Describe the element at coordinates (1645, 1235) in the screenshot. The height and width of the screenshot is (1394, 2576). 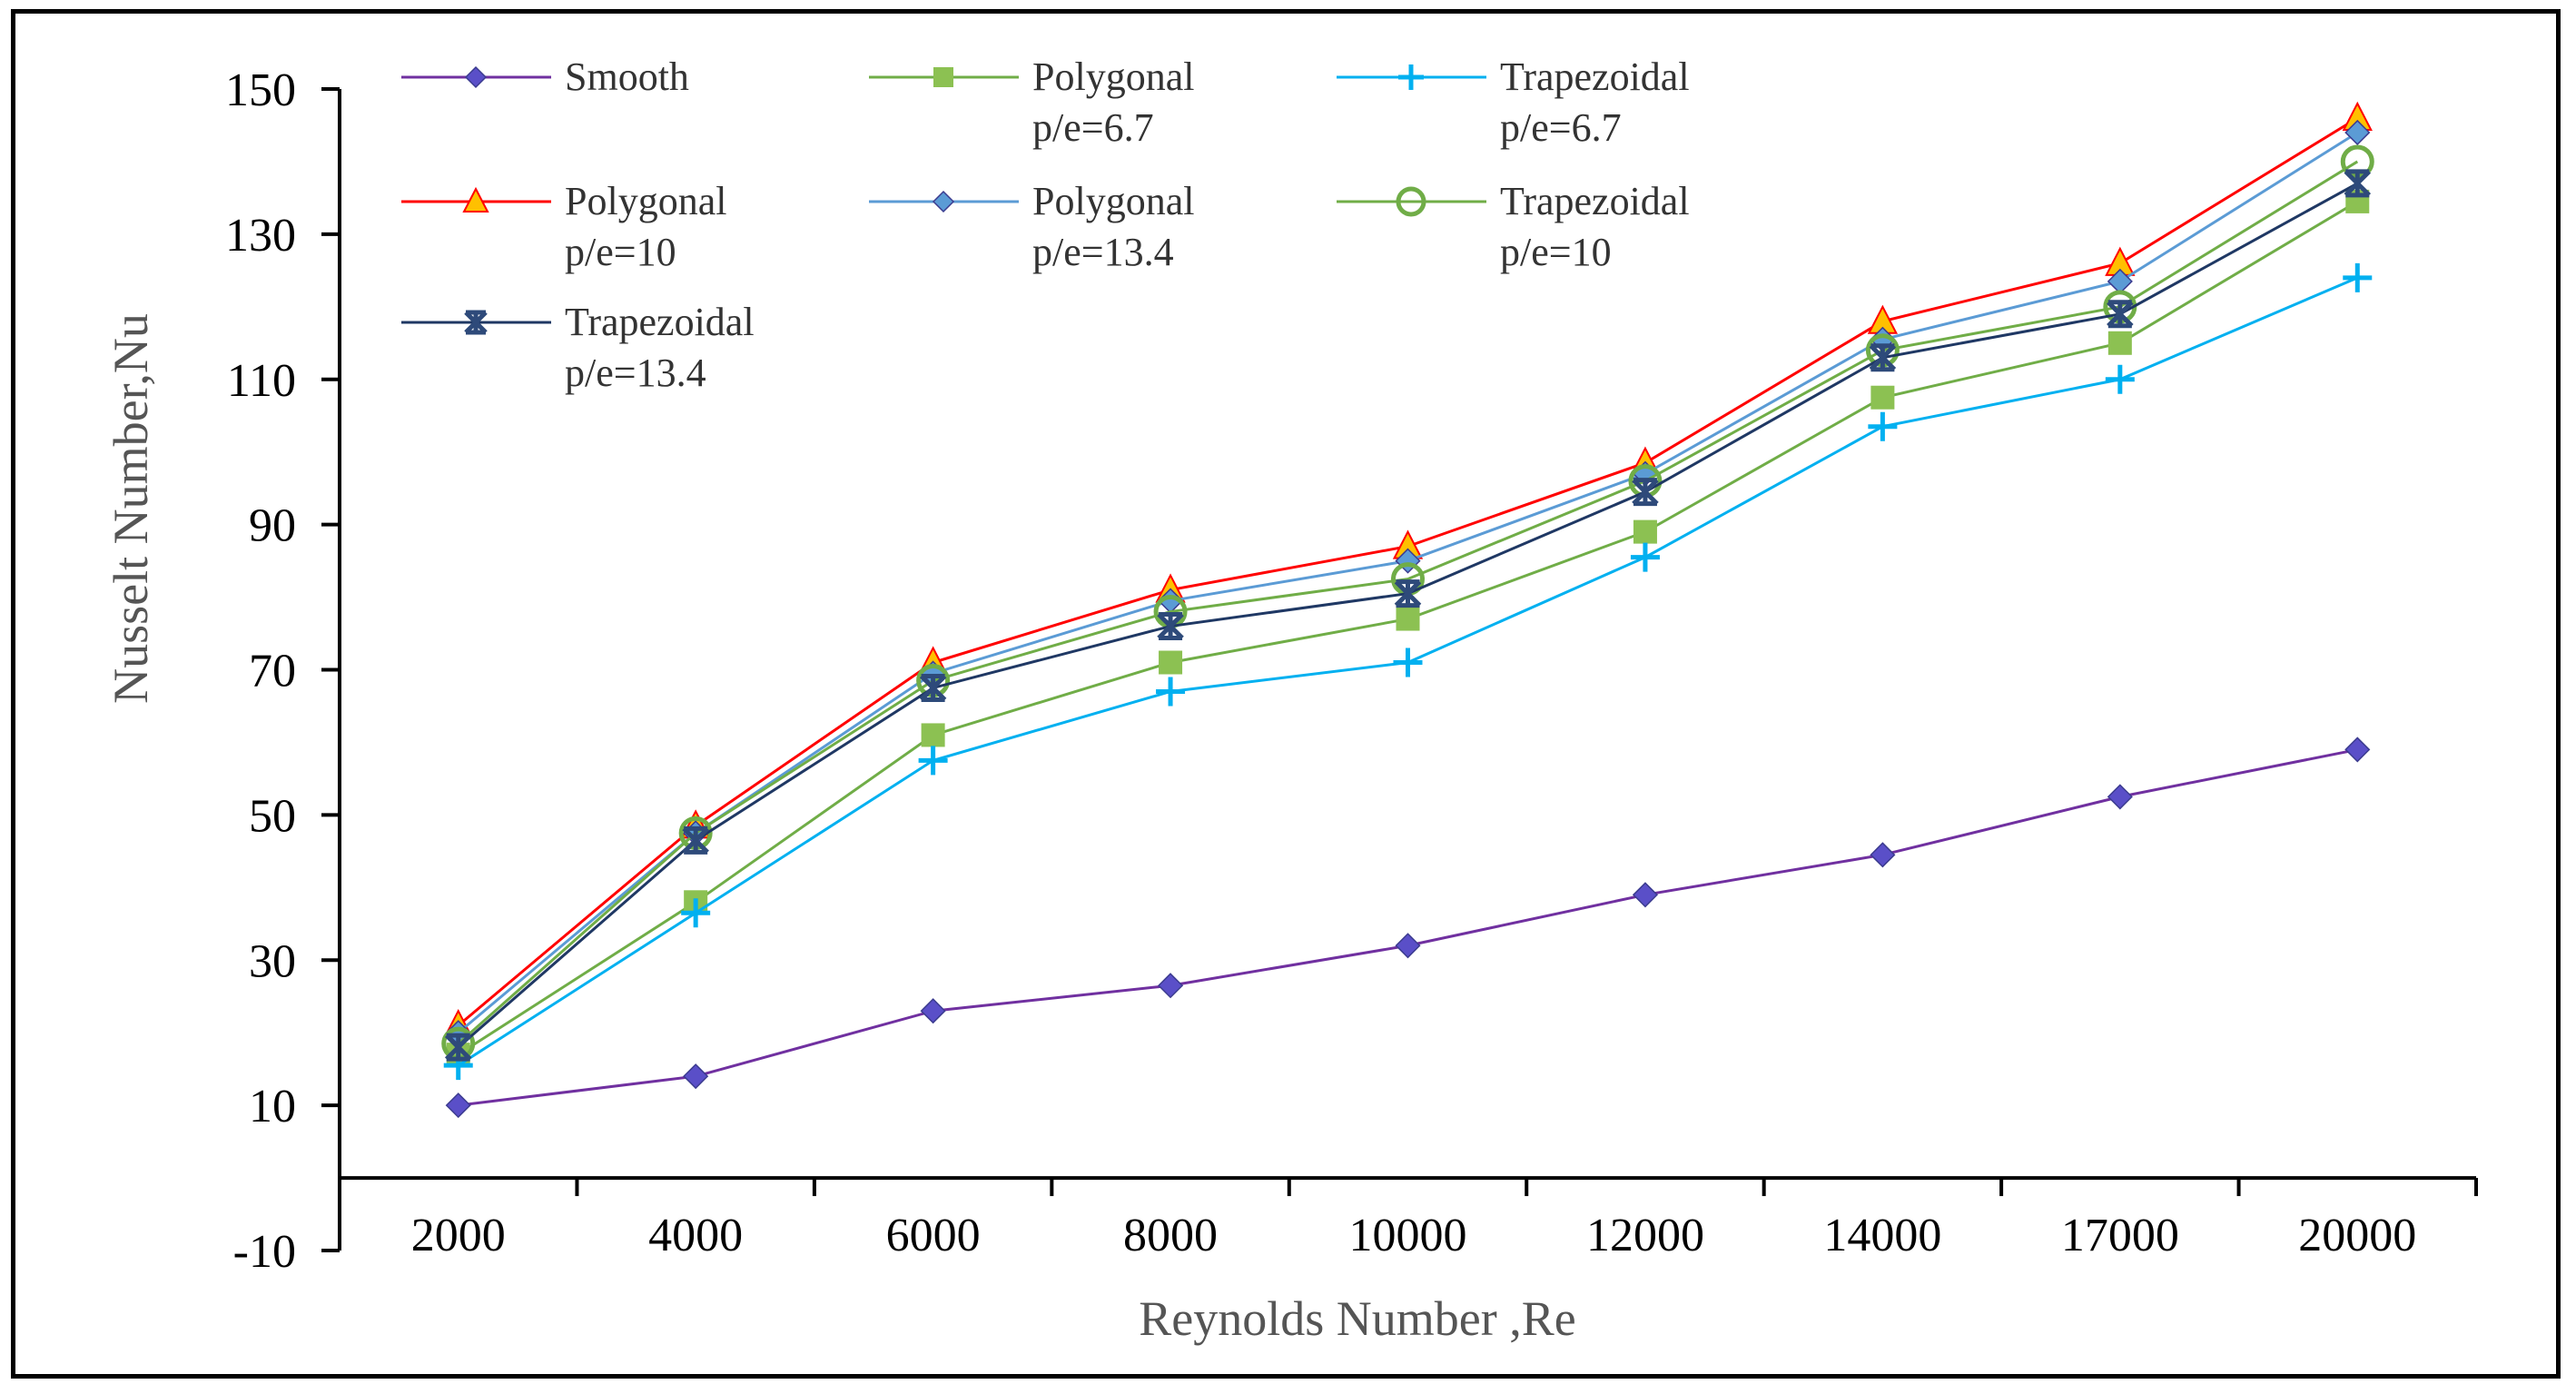
I see `x-tick-label: 12000` at that location.